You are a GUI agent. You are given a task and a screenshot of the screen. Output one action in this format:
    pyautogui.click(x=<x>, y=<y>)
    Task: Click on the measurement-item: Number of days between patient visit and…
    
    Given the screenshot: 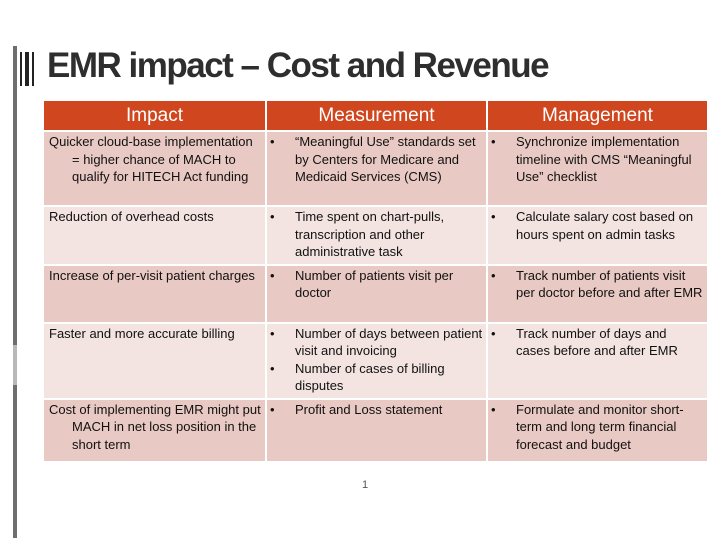 What is the action you would take?
    pyautogui.click(x=376, y=342)
    